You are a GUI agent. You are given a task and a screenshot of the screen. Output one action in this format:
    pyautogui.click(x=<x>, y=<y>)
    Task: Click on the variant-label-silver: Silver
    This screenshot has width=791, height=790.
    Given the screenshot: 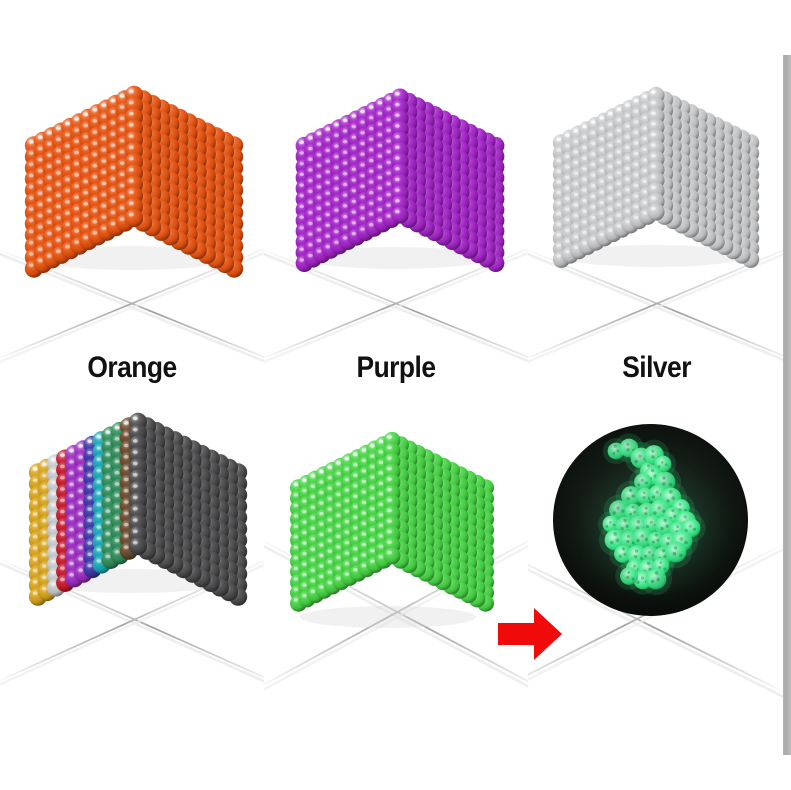 What is the action you would take?
    pyautogui.click(x=656, y=367)
    